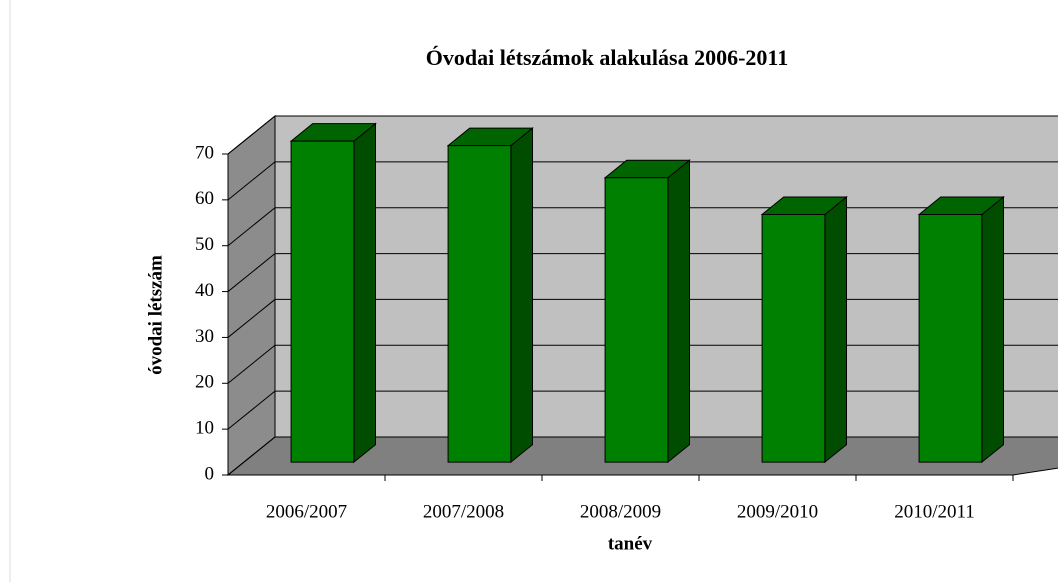 The image size is (1058, 582). I want to click on x-tick-label: 2006/2007, so click(306, 511).